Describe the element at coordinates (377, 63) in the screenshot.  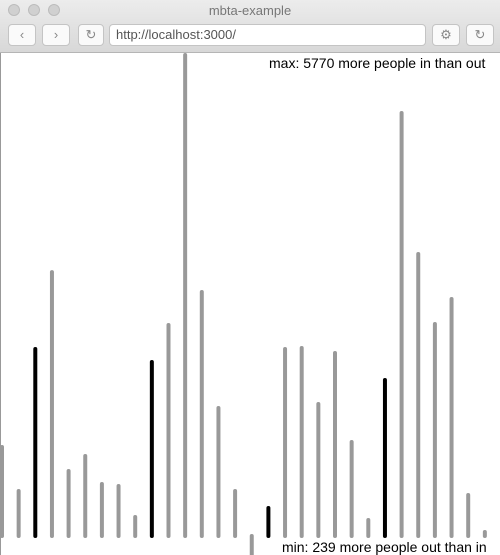
I see `max-annotation: max: 5770 more people in than out` at that location.